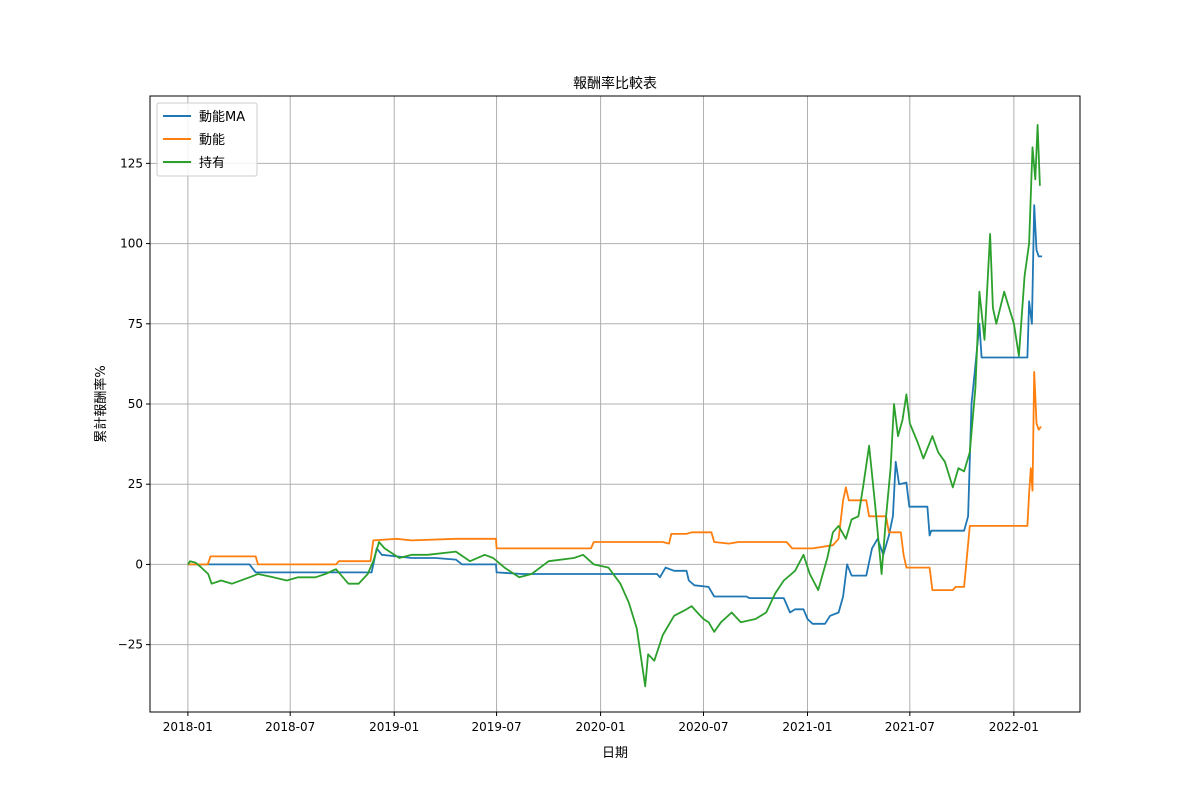 The image size is (1200, 800). What do you see at coordinates (910, 727) in the screenshot?
I see `x-tick-label: 2021-07` at bounding box center [910, 727].